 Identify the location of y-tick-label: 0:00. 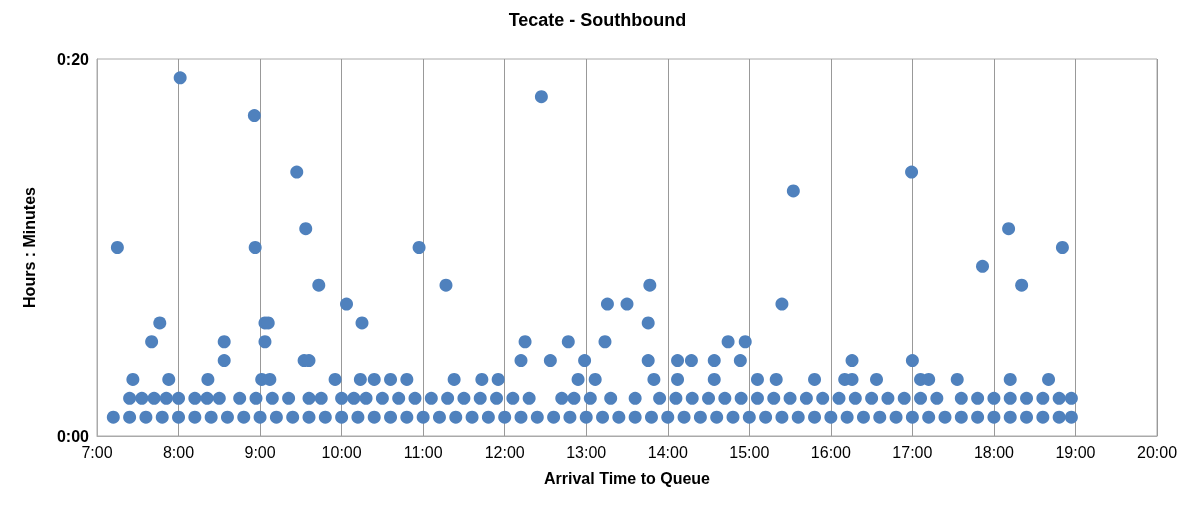
(73, 436).